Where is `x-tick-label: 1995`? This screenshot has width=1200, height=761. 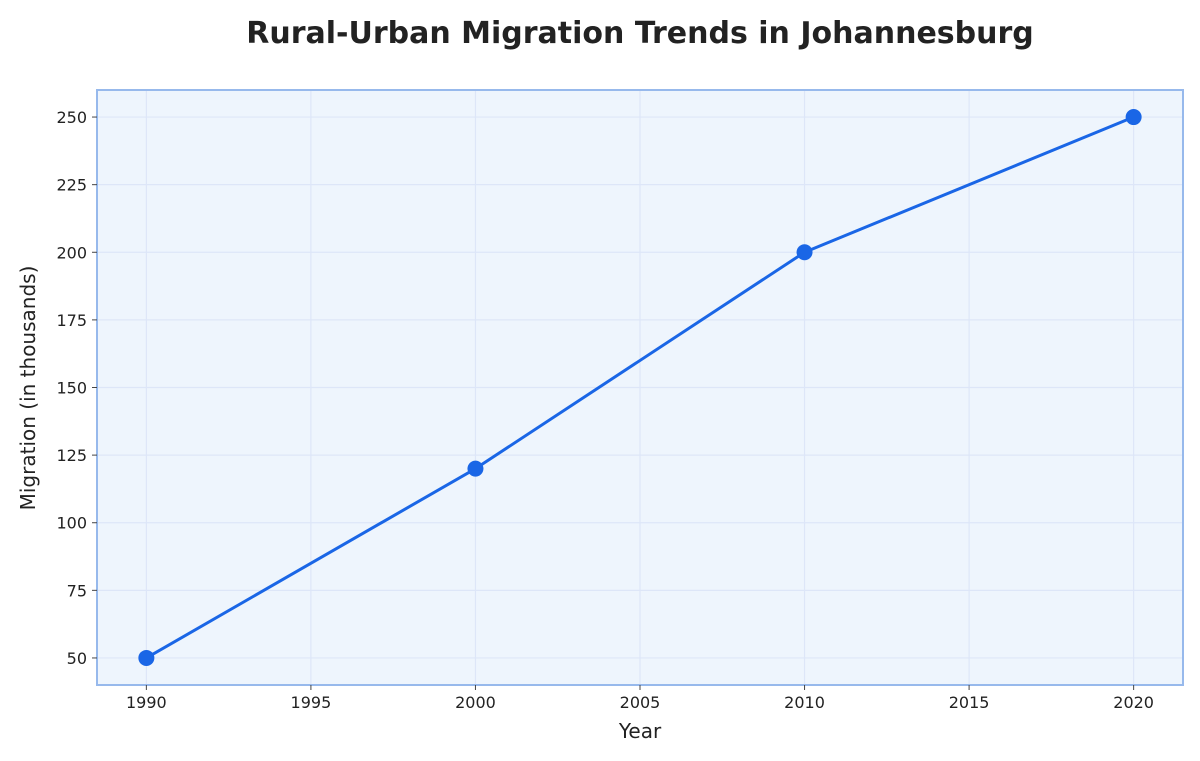
x-tick-label: 1995 is located at coordinates (311, 702).